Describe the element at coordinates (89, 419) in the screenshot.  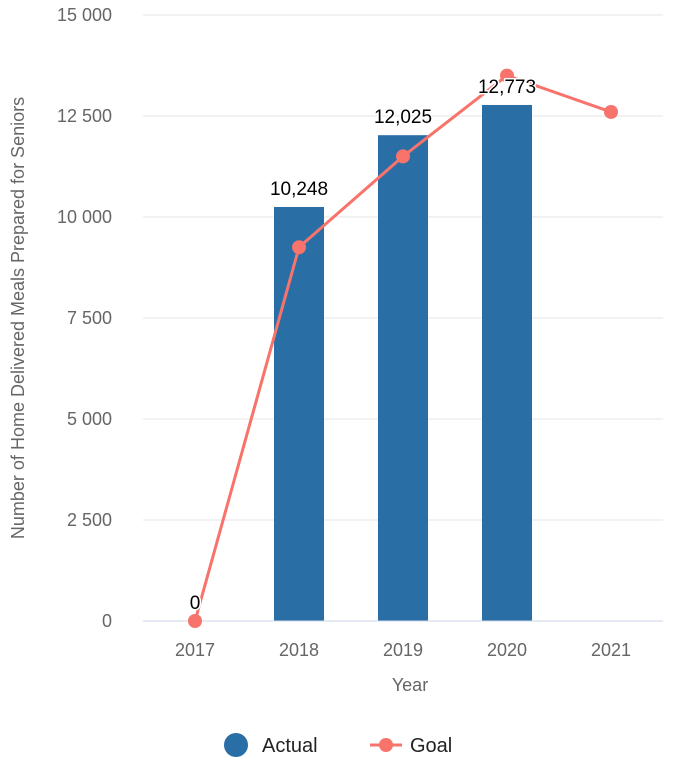
I see `y-tick-label: 5 000` at that location.